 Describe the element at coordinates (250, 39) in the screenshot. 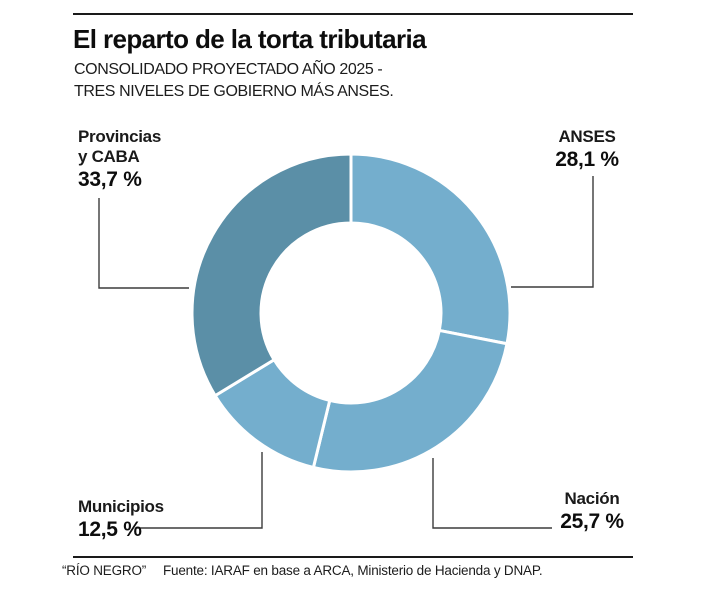

I see `chart-title: El reparto de la torta tributaria` at that location.